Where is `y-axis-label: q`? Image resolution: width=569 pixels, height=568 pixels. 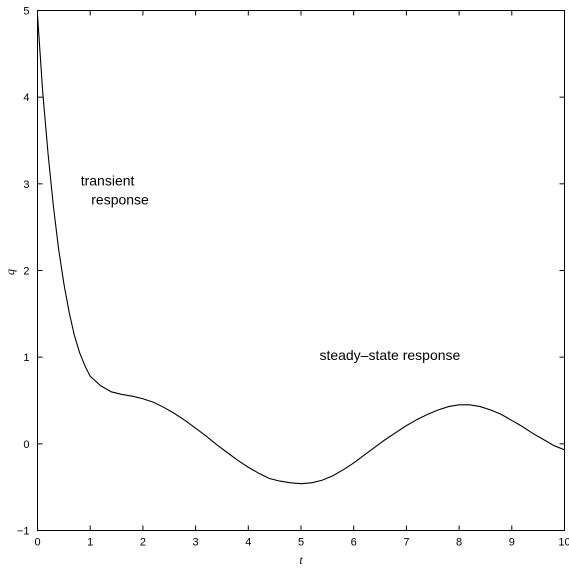 y-axis-label: q is located at coordinates (10, 272).